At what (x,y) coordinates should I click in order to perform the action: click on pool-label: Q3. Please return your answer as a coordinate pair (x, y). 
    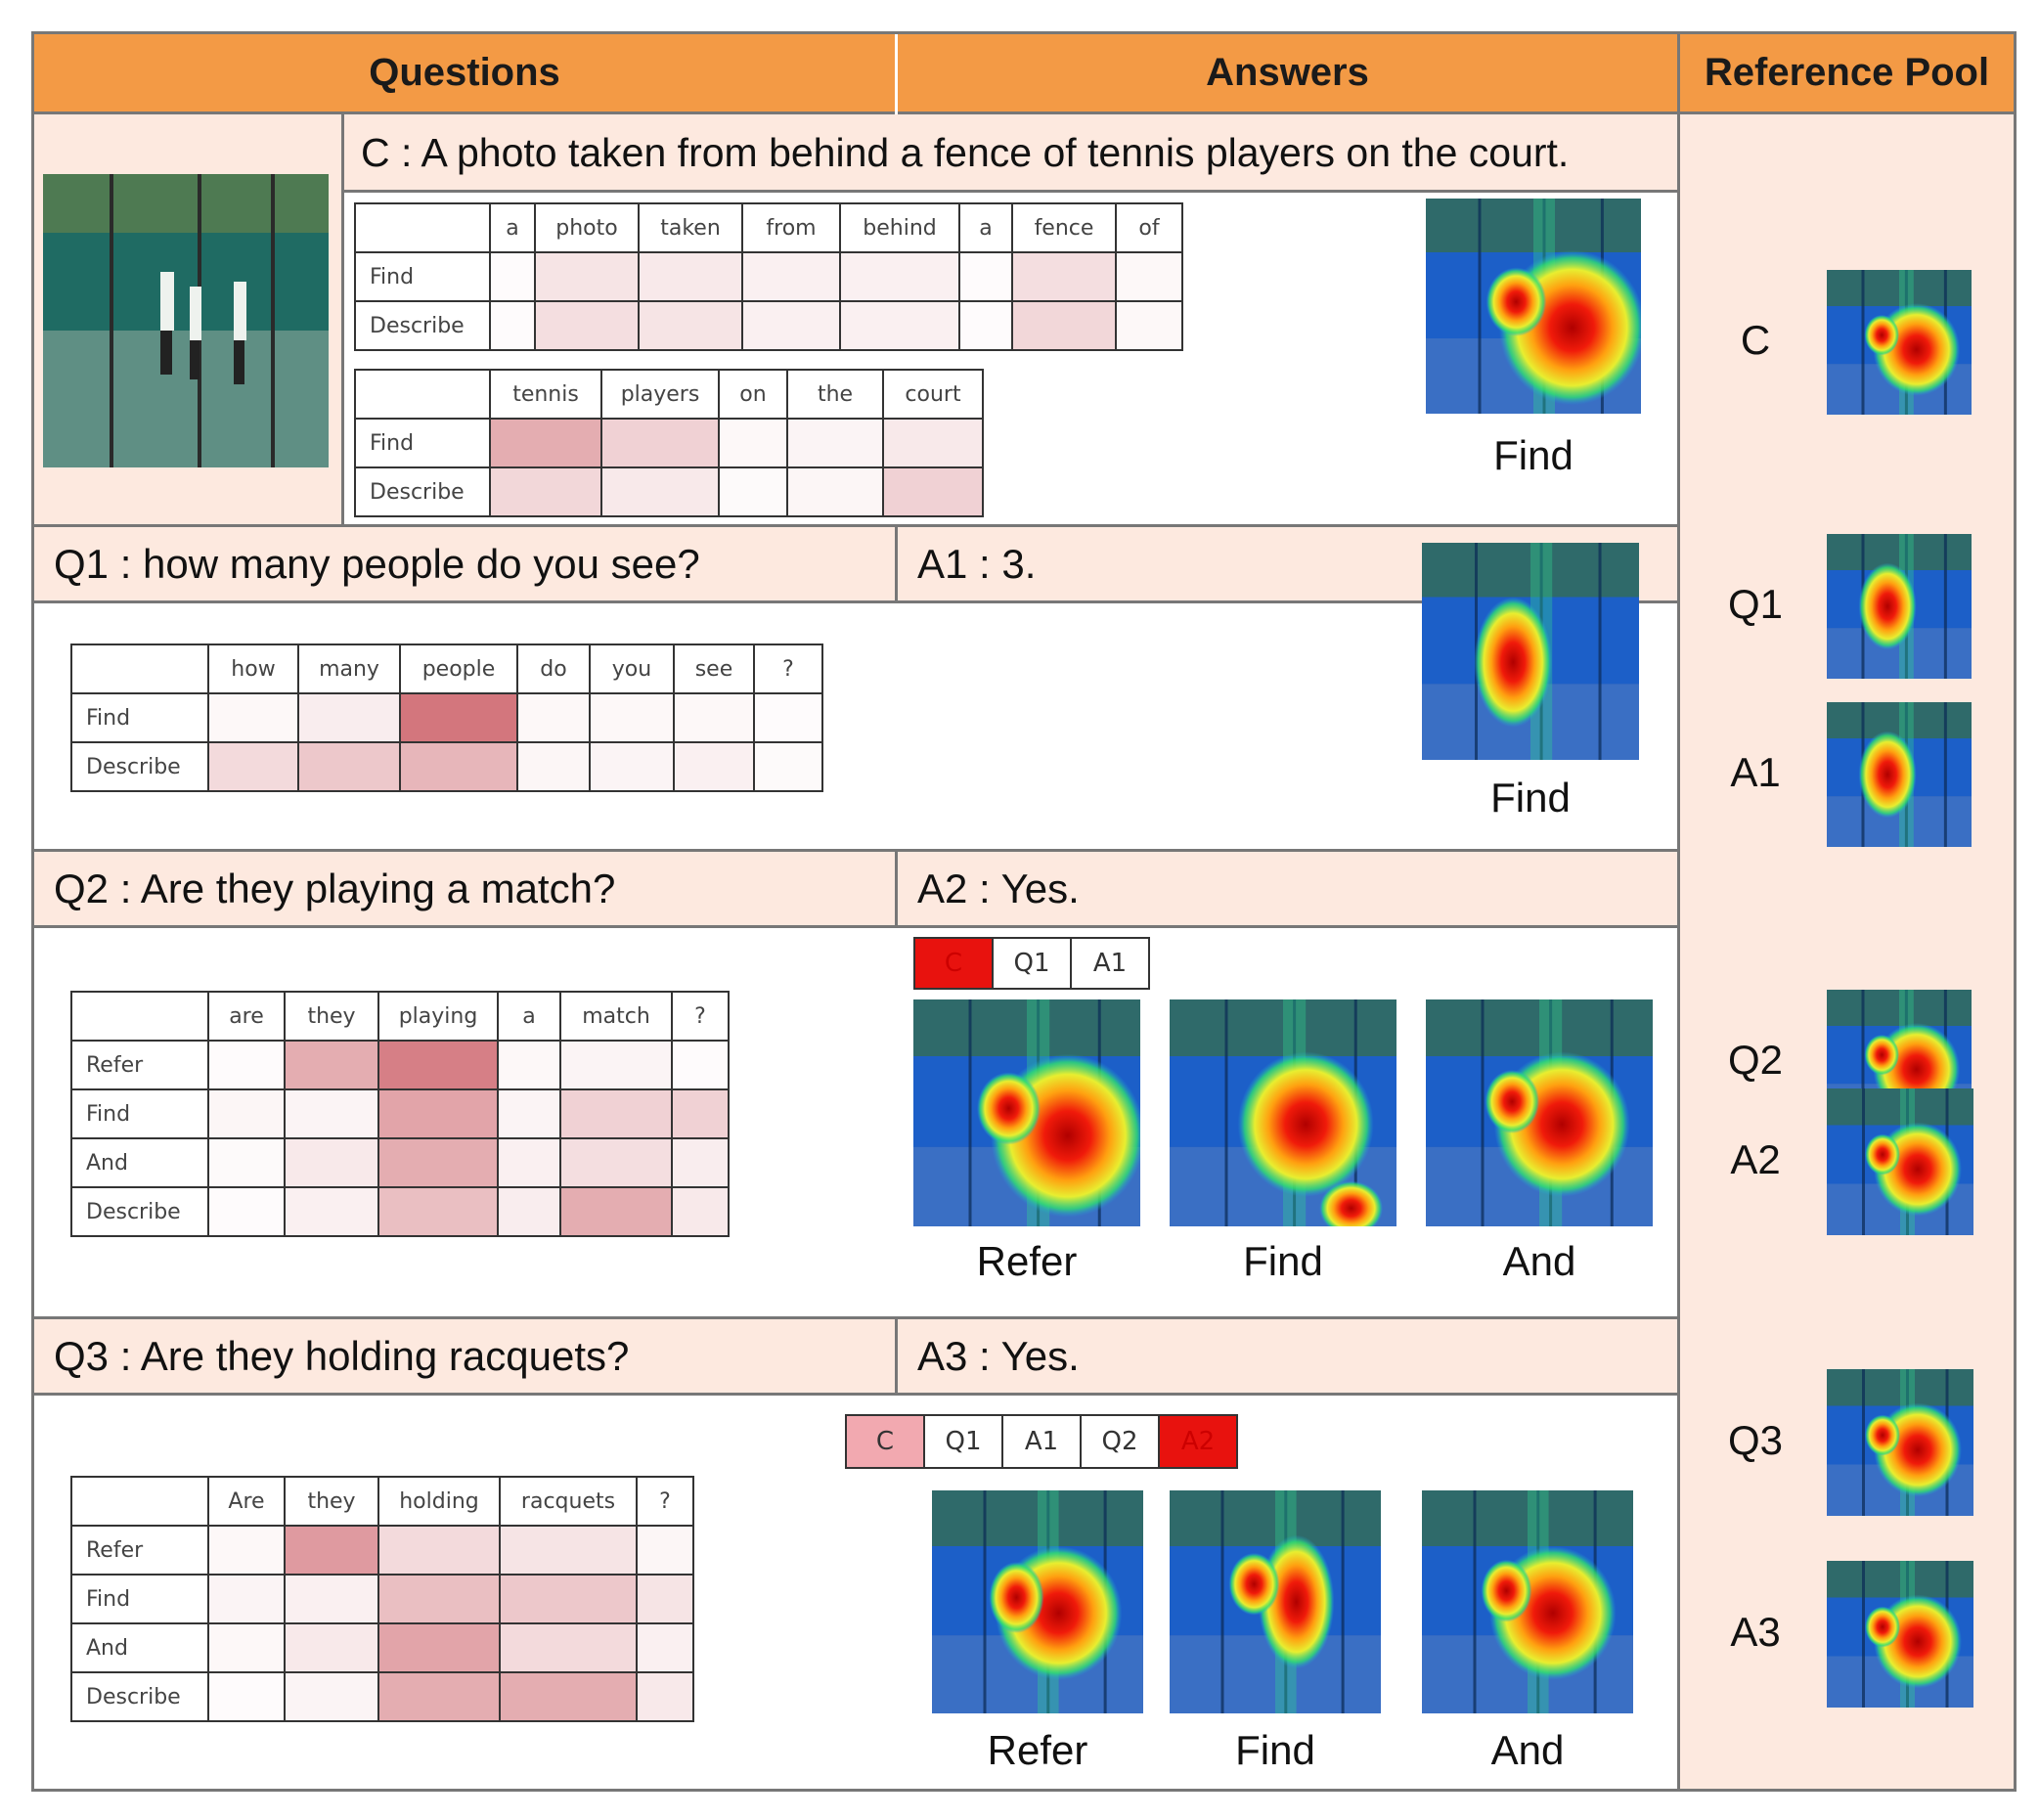
    Looking at the image, I should click on (1755, 1440).